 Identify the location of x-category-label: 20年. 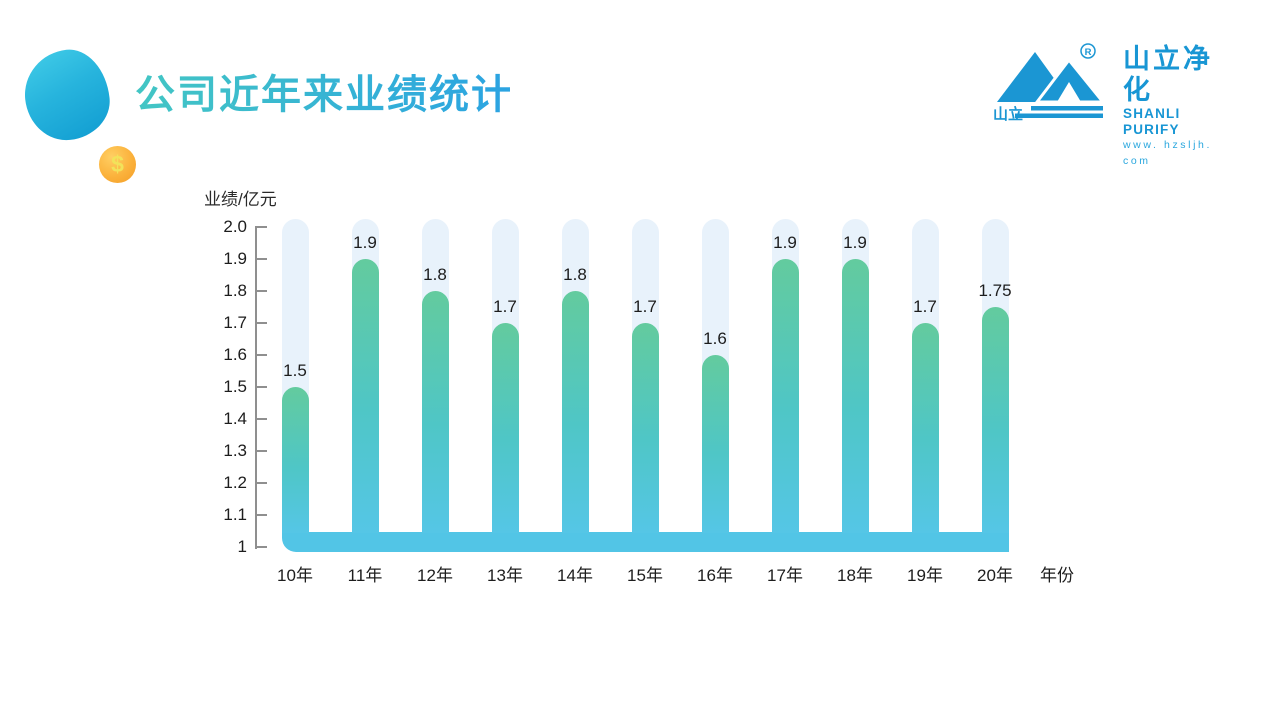
(995, 575).